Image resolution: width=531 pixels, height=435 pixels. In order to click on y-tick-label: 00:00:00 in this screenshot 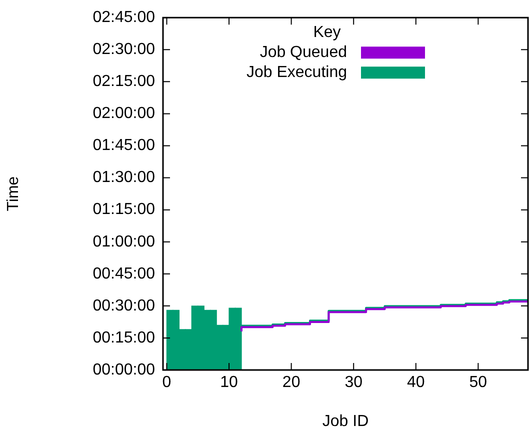, I will do `click(124, 369)`.